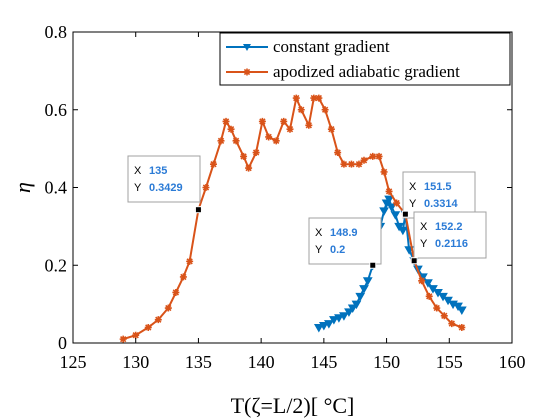 Image resolution: width=560 pixels, height=420 pixels. Describe the element at coordinates (56, 110) in the screenshot. I see `y-tick-label: 0.6` at that location.